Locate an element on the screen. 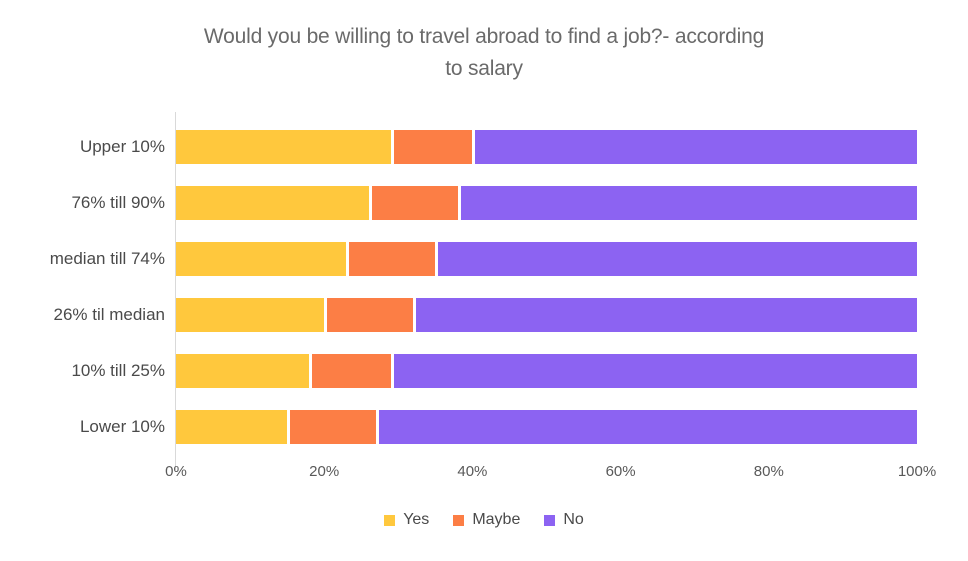  legend-item-no: No is located at coordinates (564, 520).